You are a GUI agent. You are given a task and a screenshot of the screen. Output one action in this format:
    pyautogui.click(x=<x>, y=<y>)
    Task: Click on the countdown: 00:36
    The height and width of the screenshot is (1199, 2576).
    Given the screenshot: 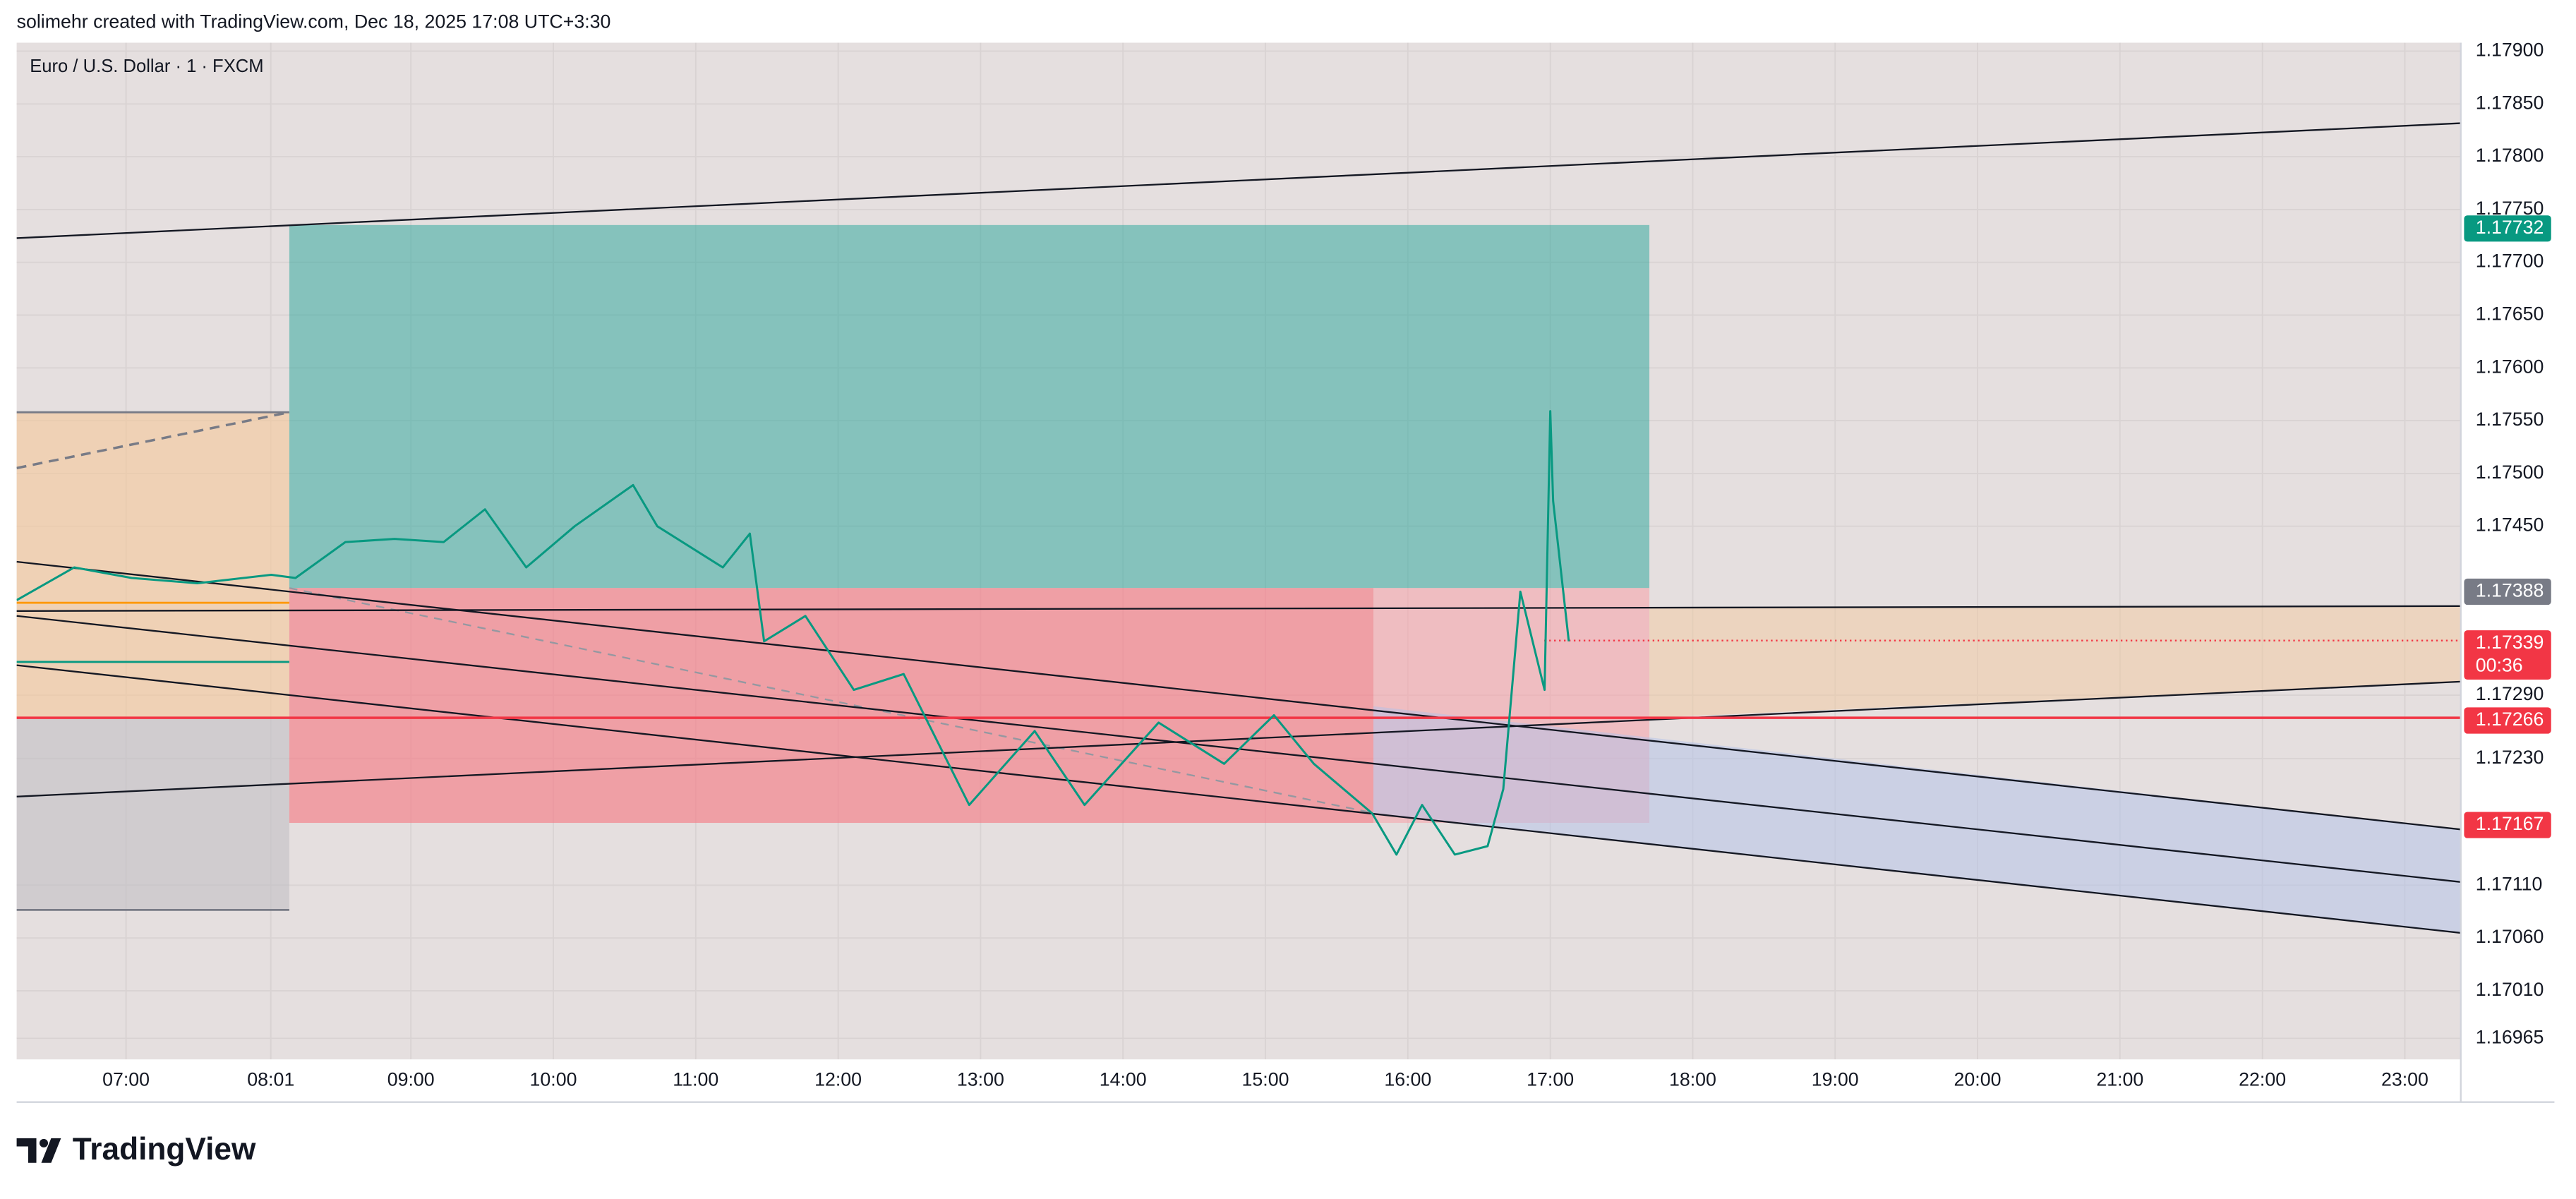 What is the action you would take?
    pyautogui.click(x=2499, y=664)
    